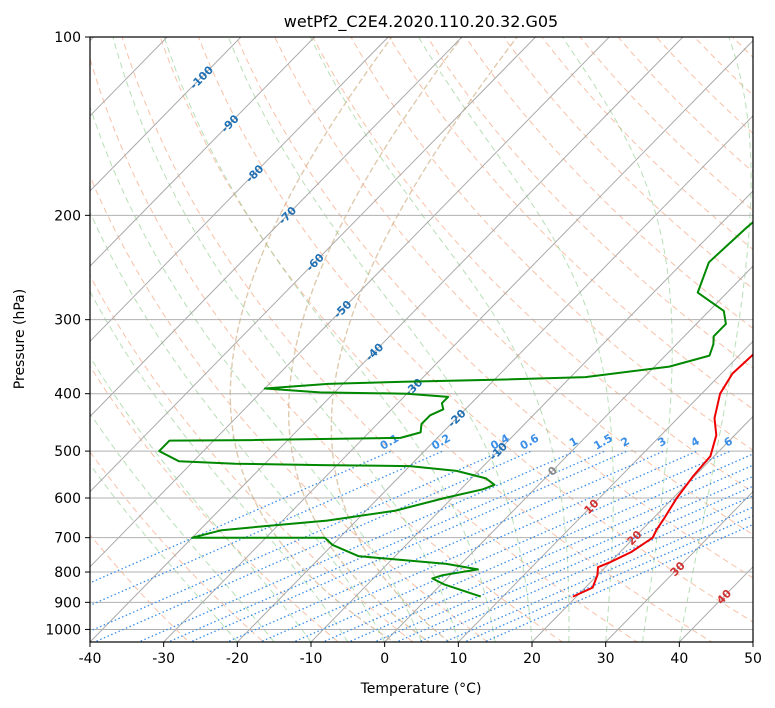 The width and height of the screenshot is (775, 708). Describe the element at coordinates (421, 22) in the screenshot. I see `chart-title: wetPf2_C2E4.2020.110.20.32.G05` at that location.